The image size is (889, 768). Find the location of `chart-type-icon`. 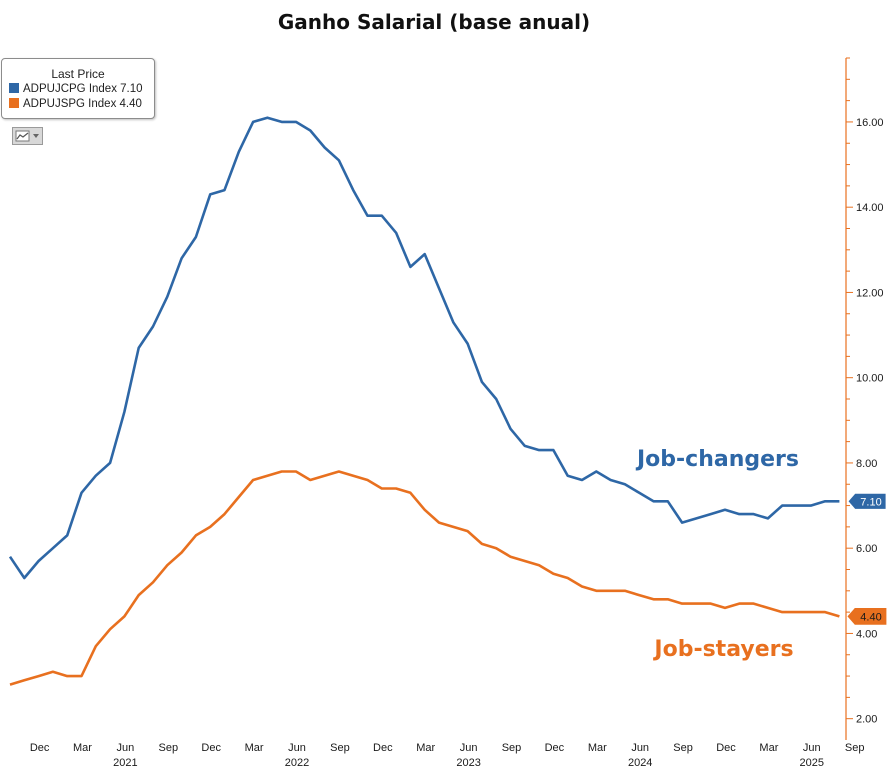

chart-type-icon is located at coordinates (27, 136).